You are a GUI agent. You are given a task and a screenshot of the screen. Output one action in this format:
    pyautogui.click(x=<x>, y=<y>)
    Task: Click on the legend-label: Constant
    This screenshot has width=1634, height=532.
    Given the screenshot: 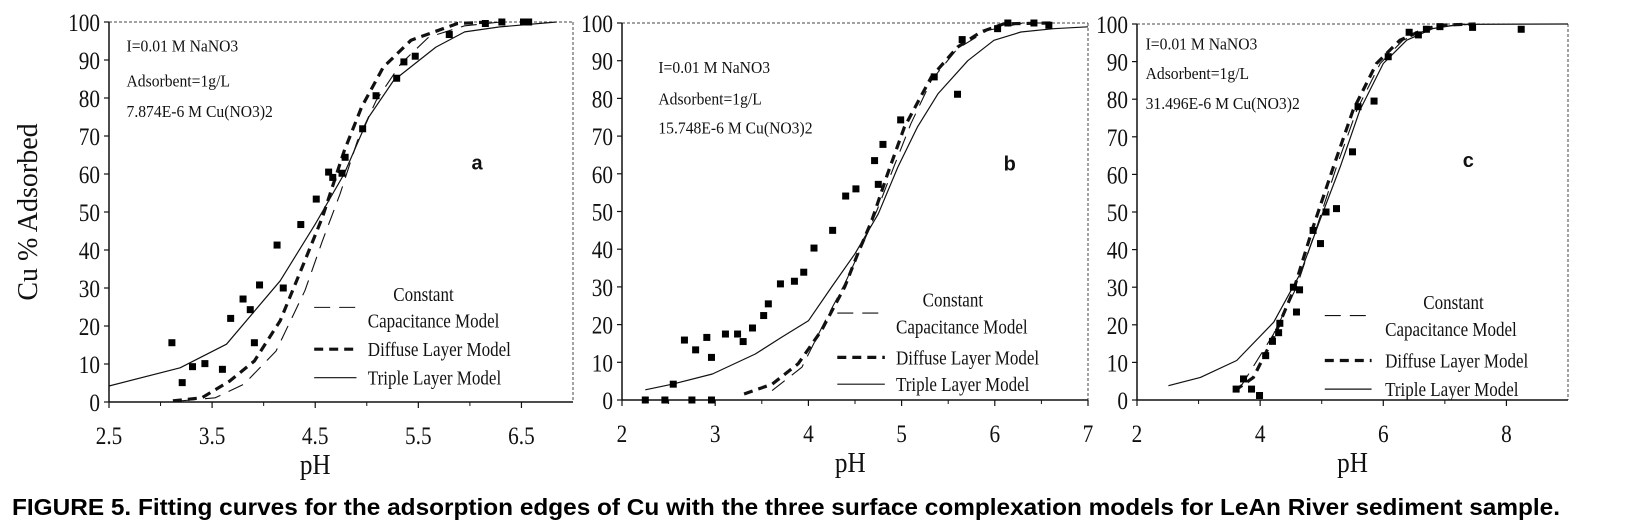 What is the action you would take?
    pyautogui.click(x=423, y=295)
    